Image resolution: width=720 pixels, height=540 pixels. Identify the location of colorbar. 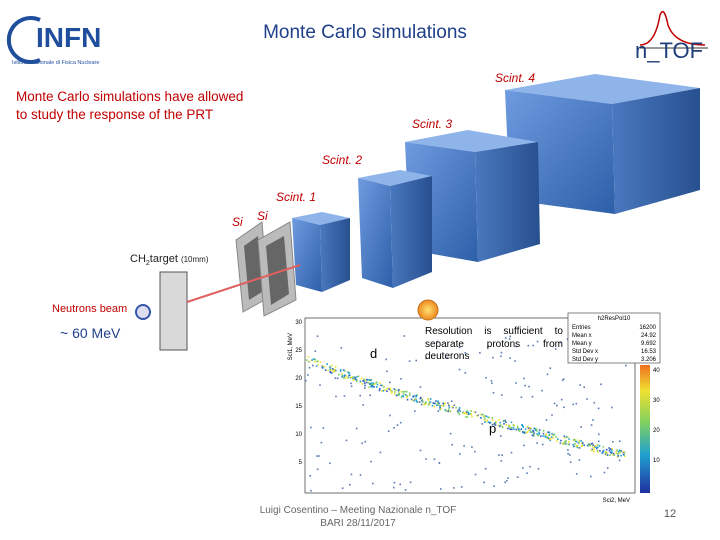
(645, 429).